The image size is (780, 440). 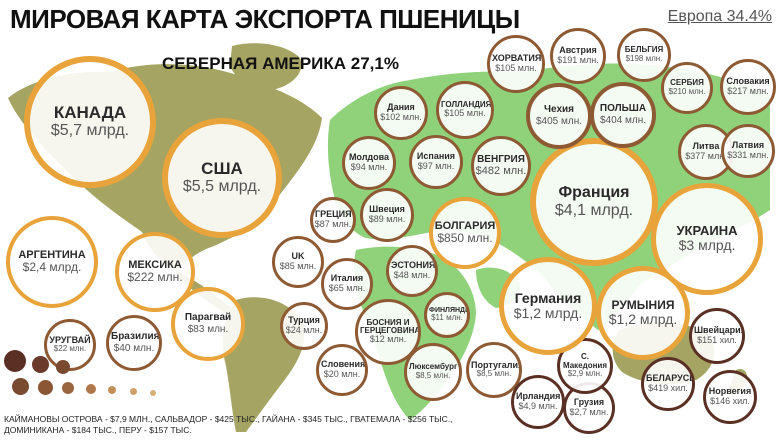 What do you see at coordinates (155, 264) in the screenshot?
I see `country-name: МЕКСИКА` at bounding box center [155, 264].